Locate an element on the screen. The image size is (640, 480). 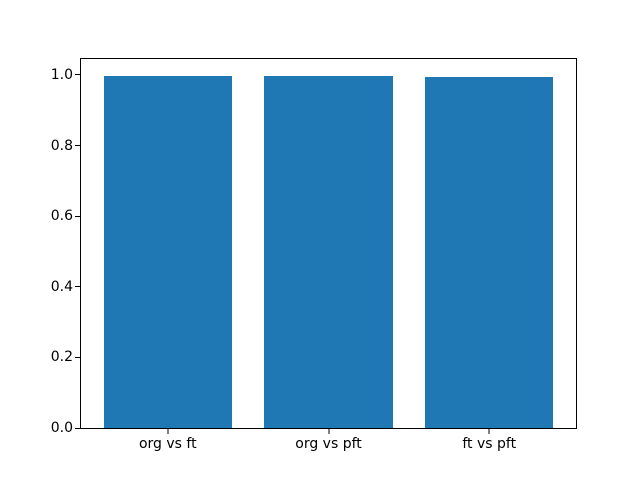
x-tick-label: ft vs pft is located at coordinates (489, 444).